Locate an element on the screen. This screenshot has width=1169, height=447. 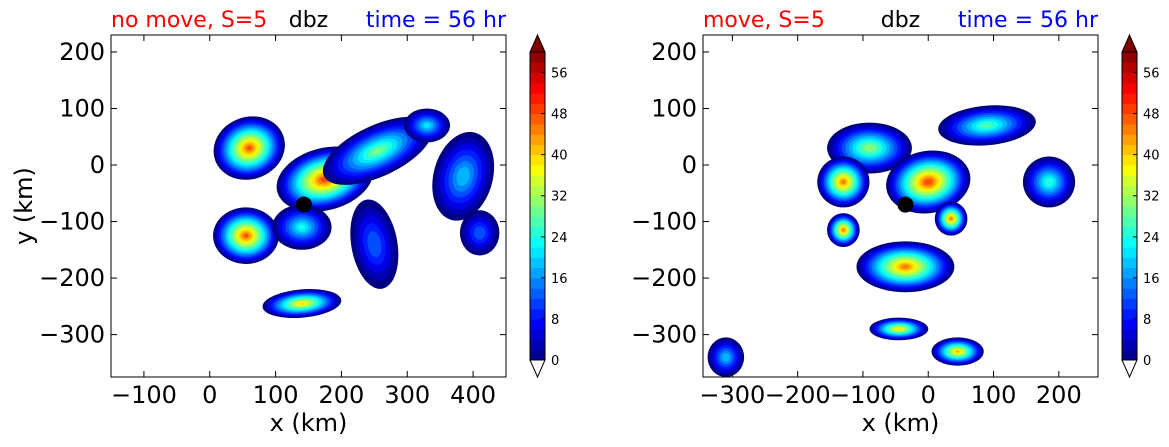
y-tick-label: 200 is located at coordinates (674, 52).